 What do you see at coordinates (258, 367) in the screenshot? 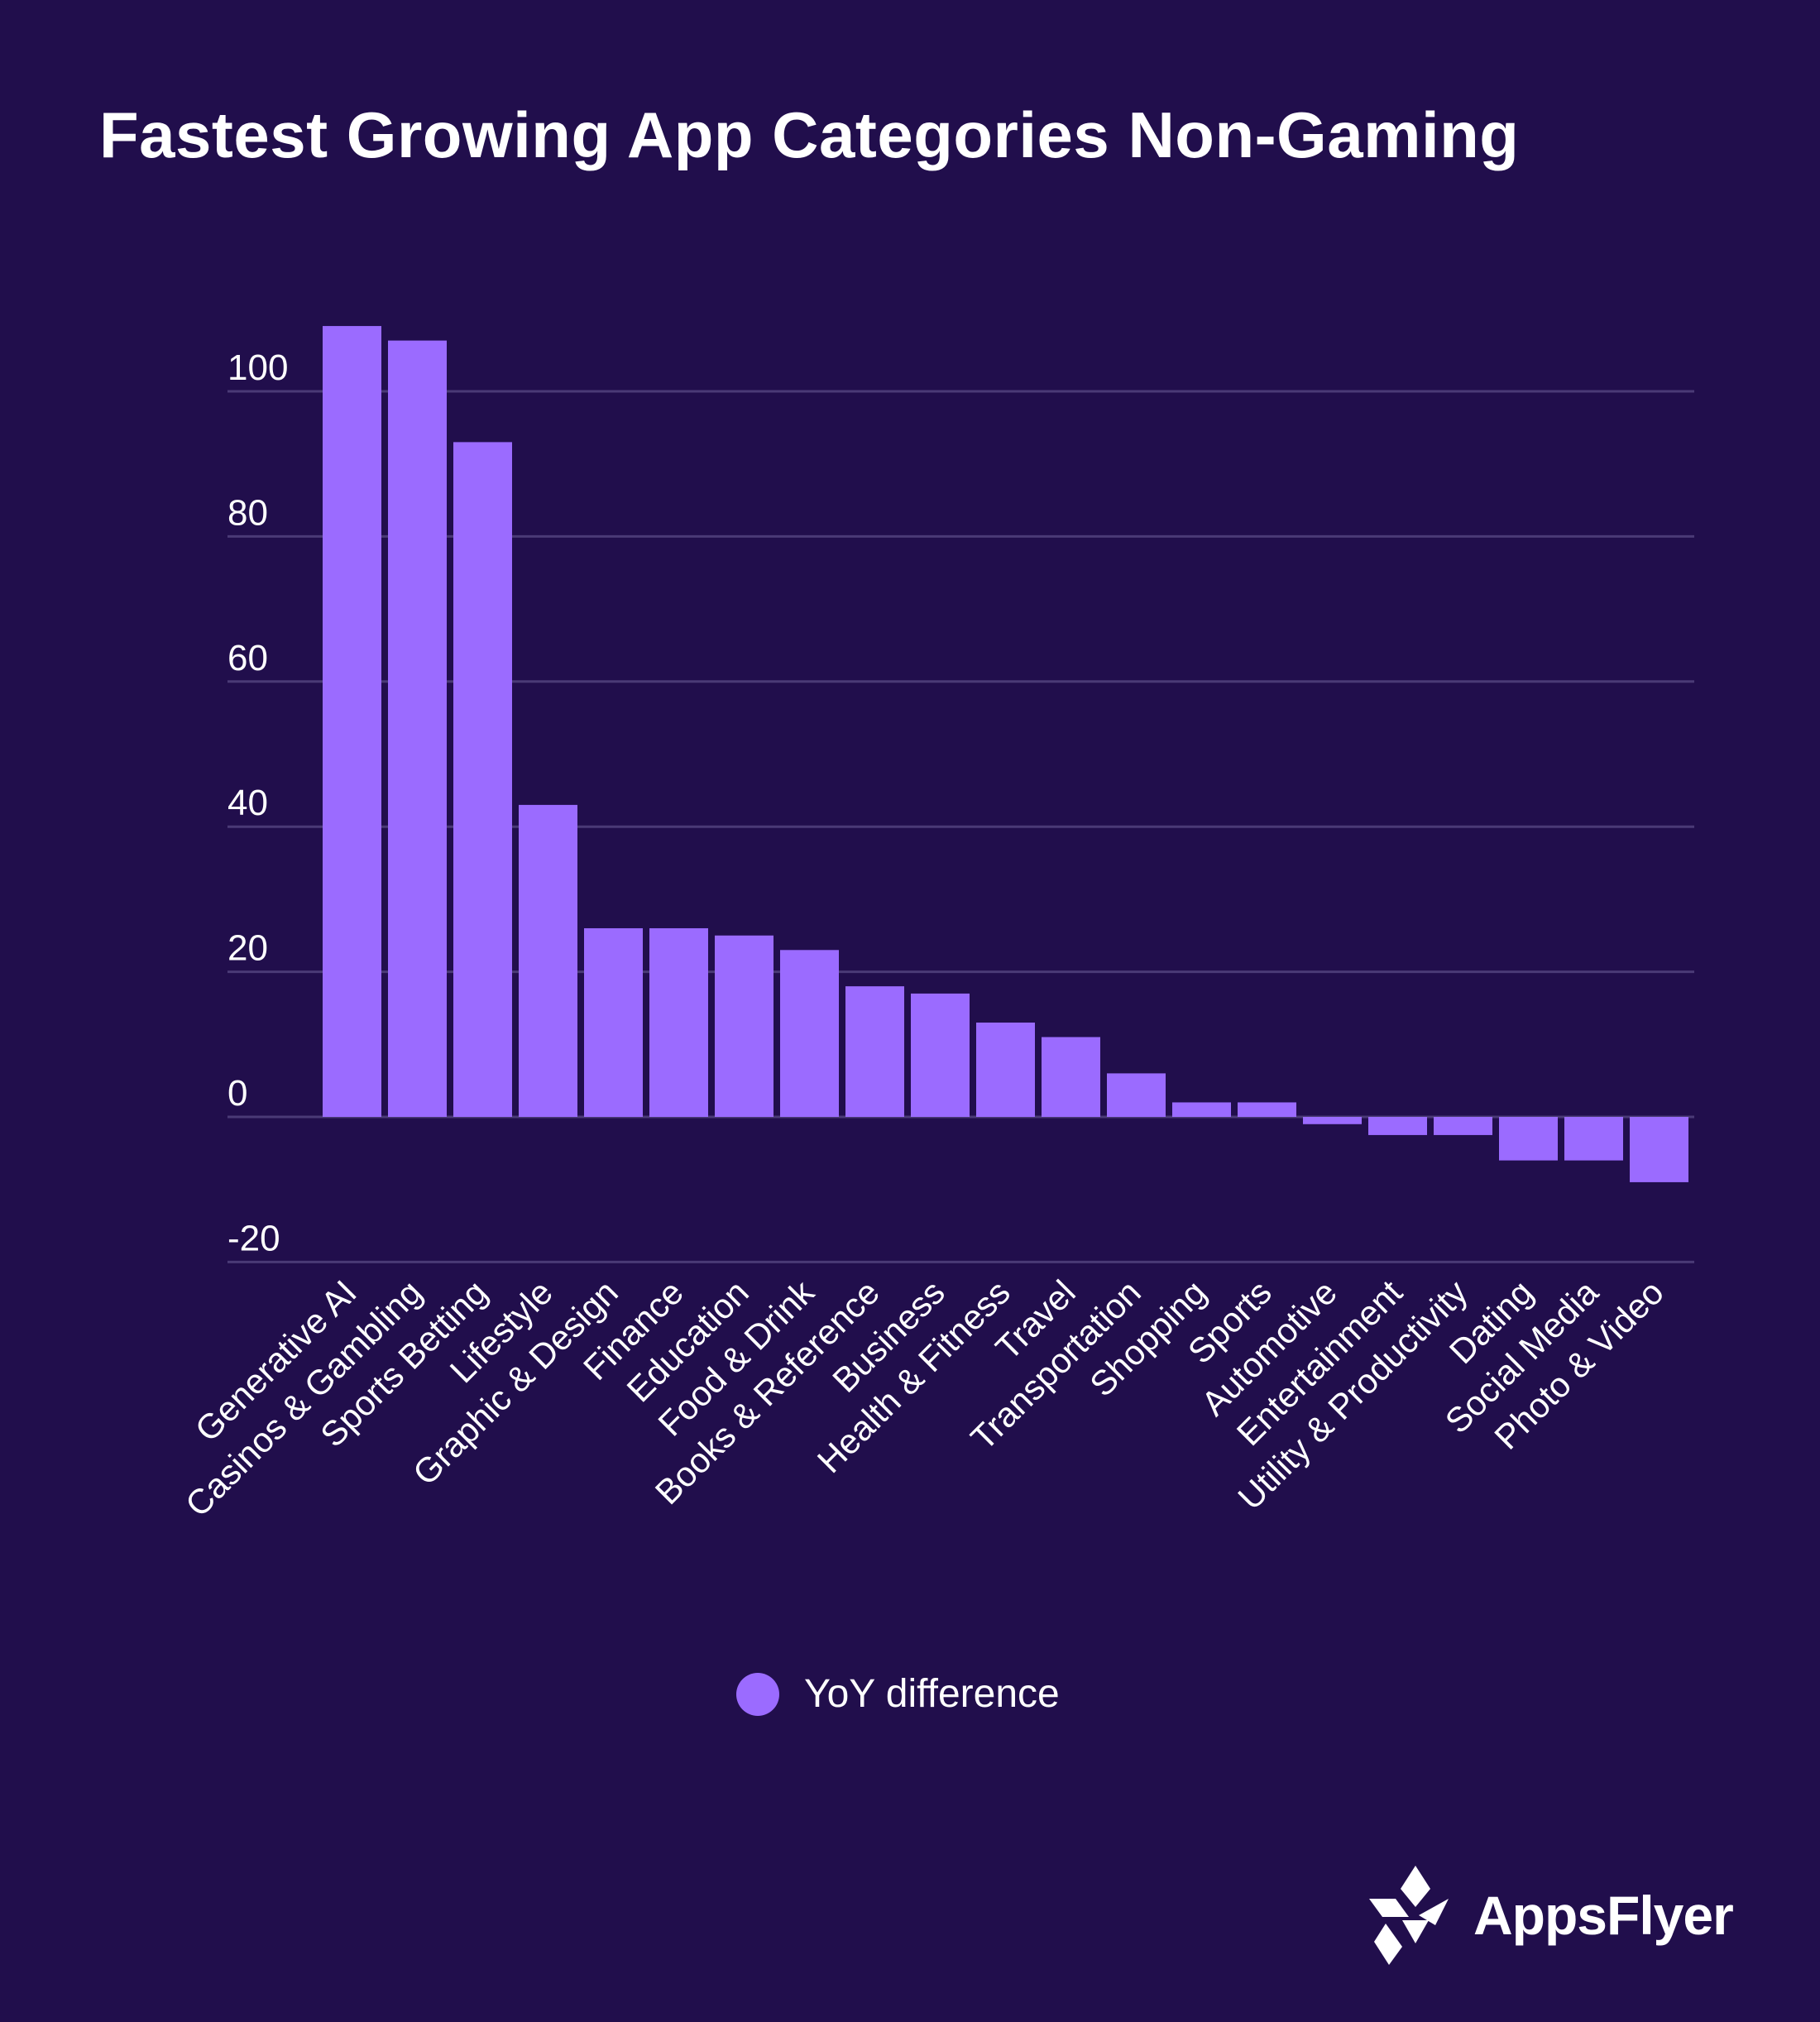
I see `y-tick-label: 100` at bounding box center [258, 367].